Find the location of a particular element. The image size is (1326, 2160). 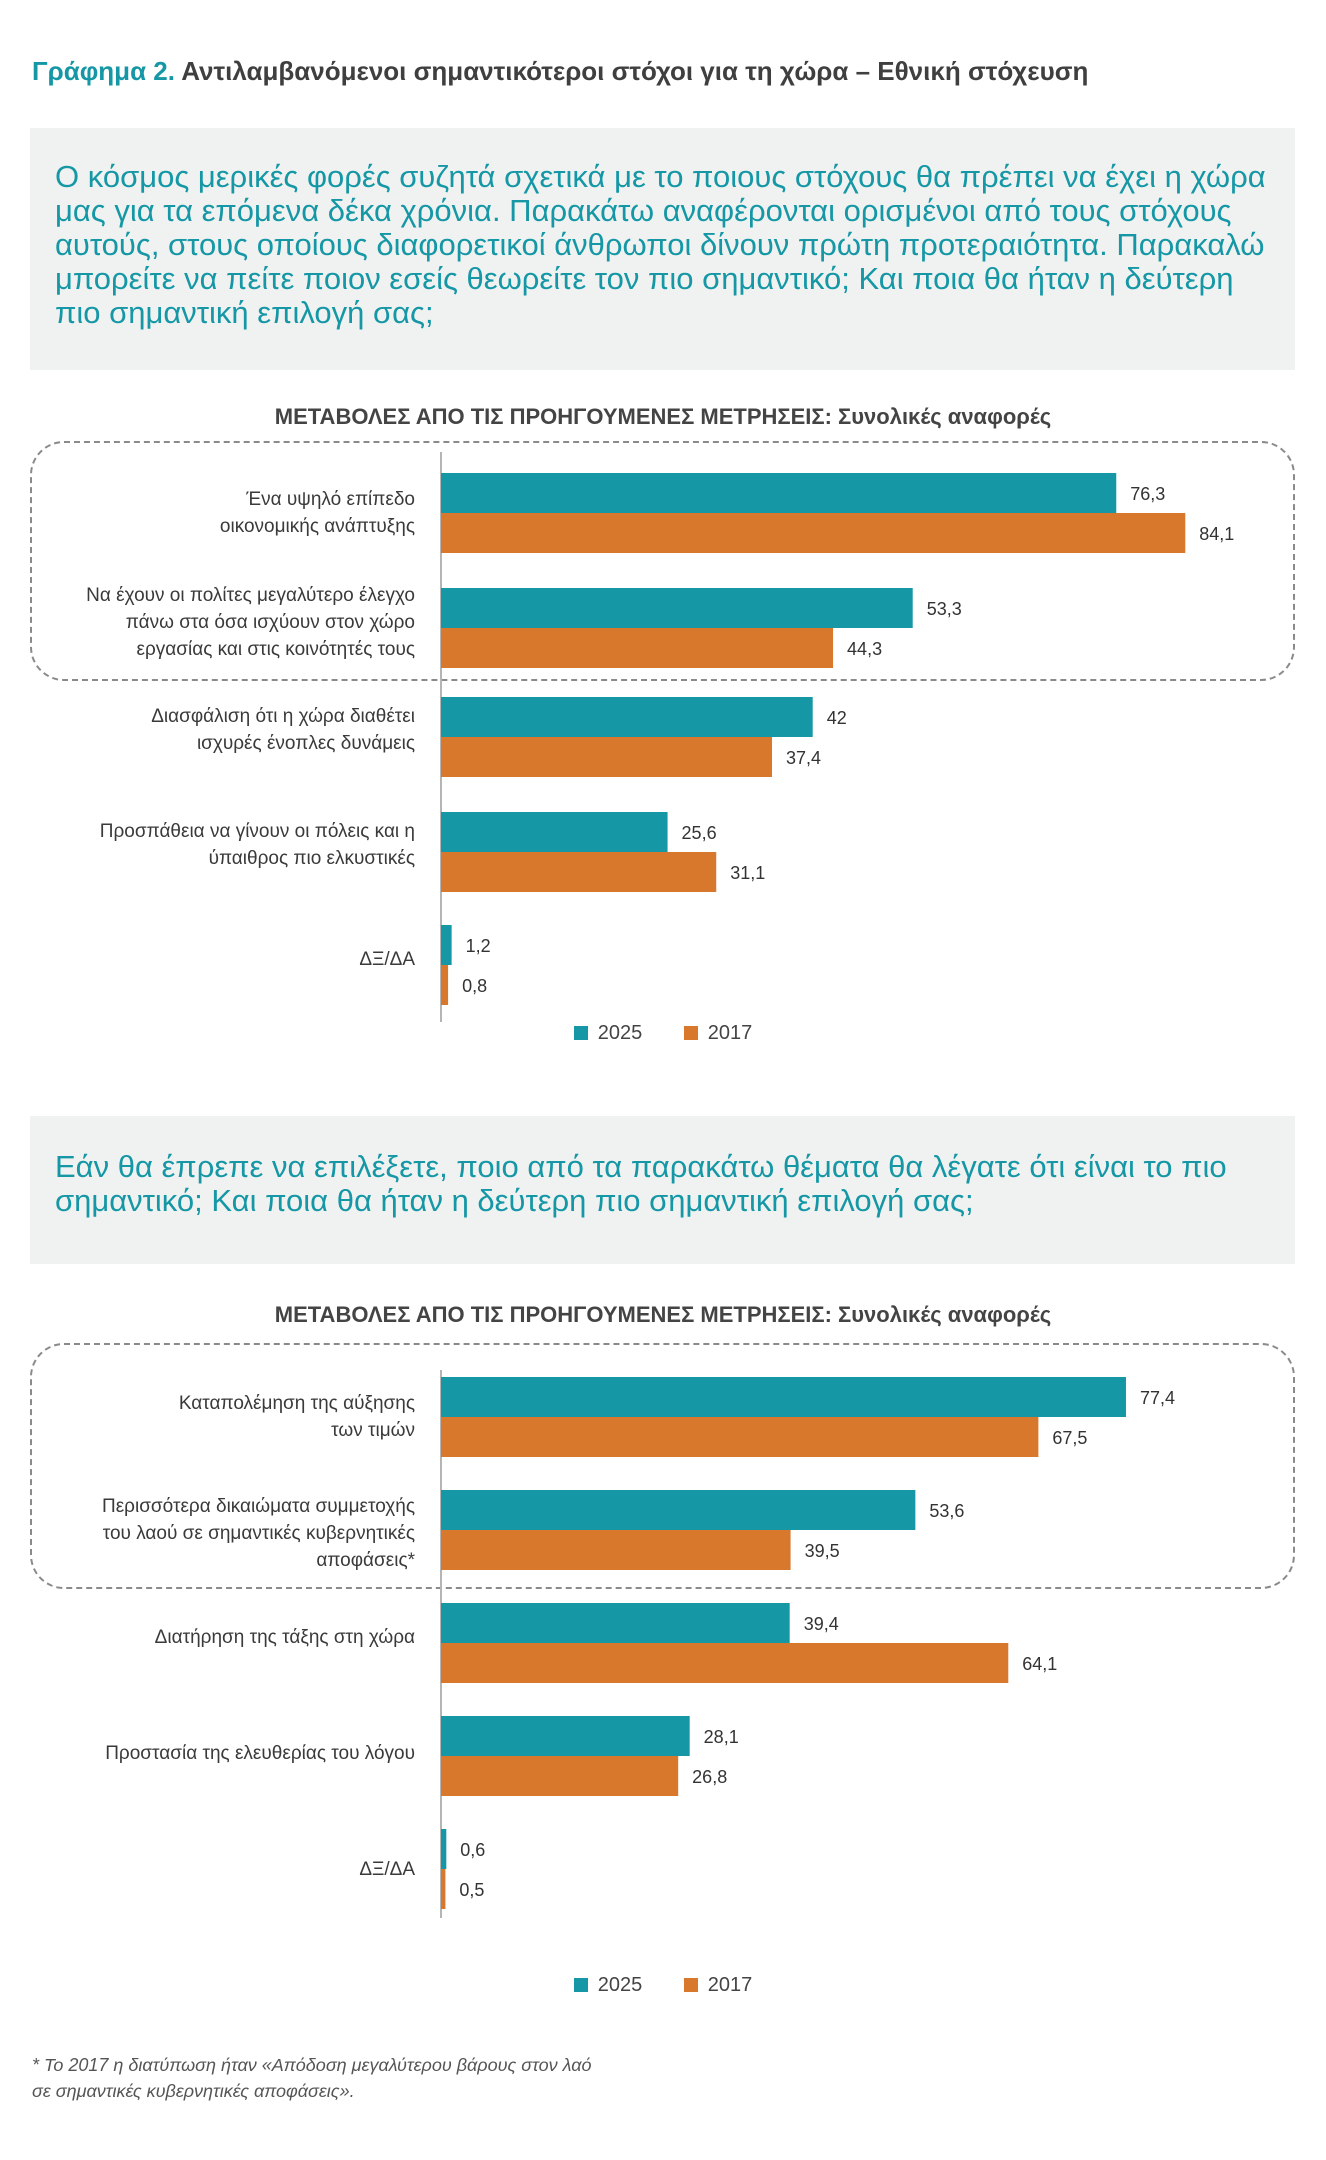

data-label-2017: 0,5 is located at coordinates (471, 1890).